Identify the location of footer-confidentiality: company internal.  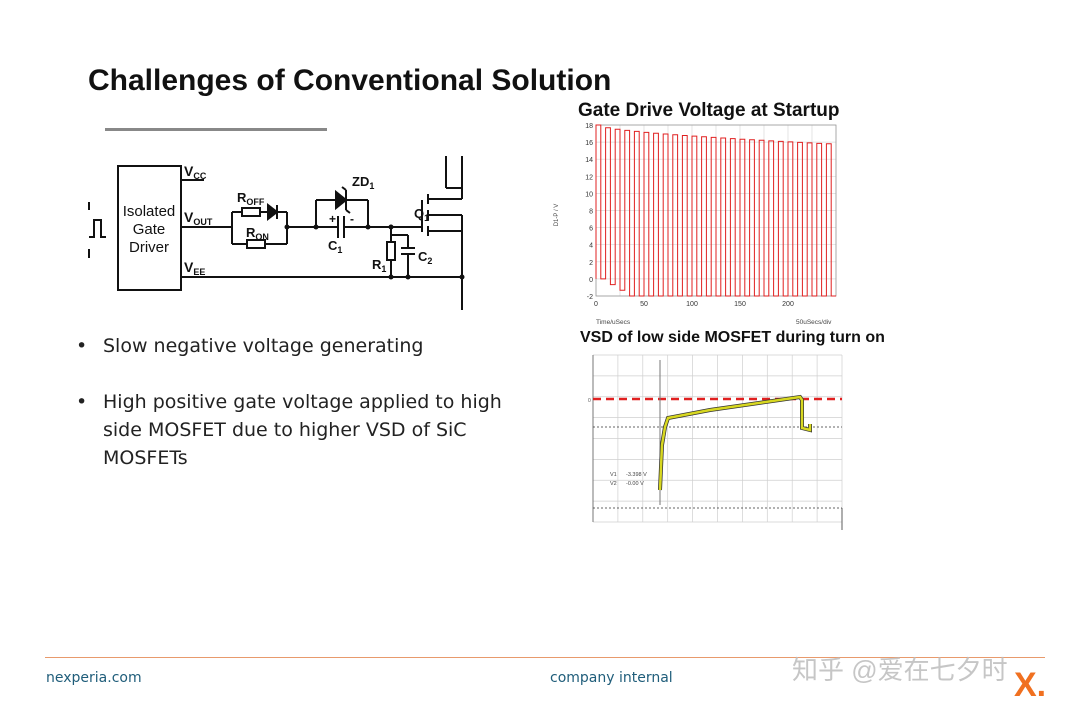
(611, 678).